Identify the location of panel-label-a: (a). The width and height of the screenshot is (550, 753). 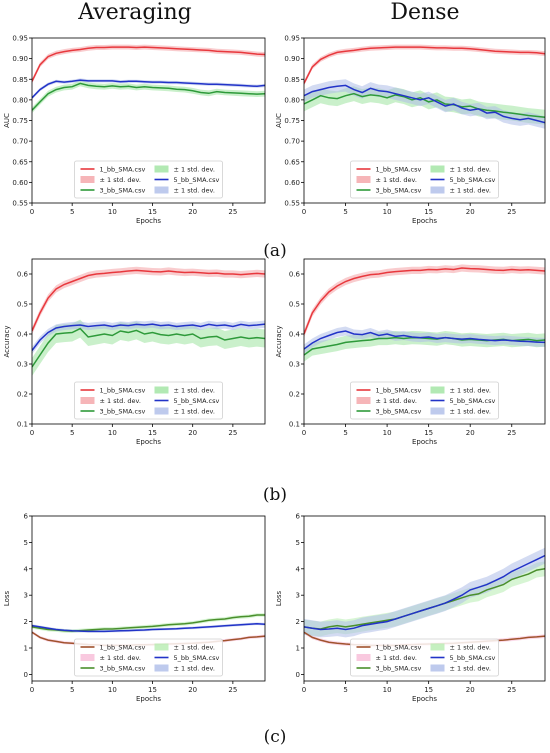
(275, 251).